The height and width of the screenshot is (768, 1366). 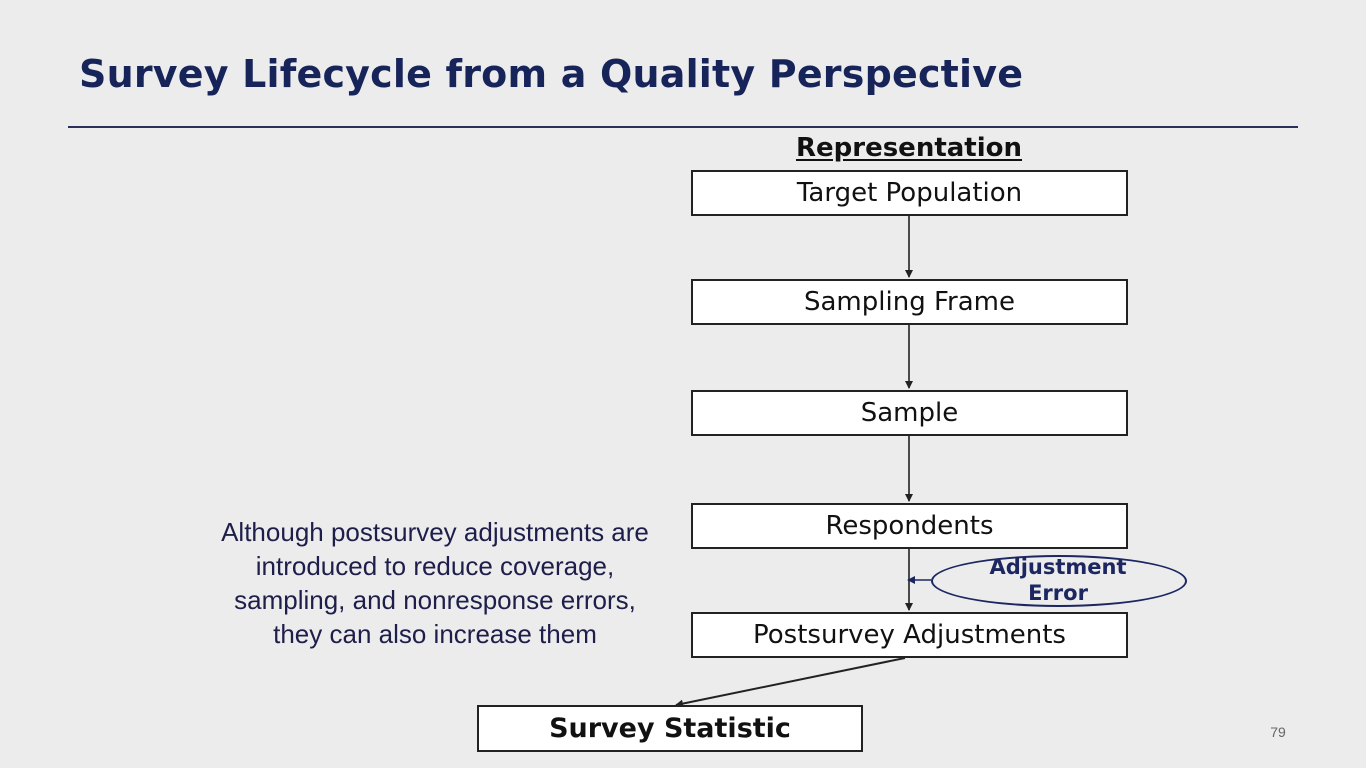 I want to click on step-postsurvey-adjustments: Postsurvey Adjustments, so click(x=909, y=635).